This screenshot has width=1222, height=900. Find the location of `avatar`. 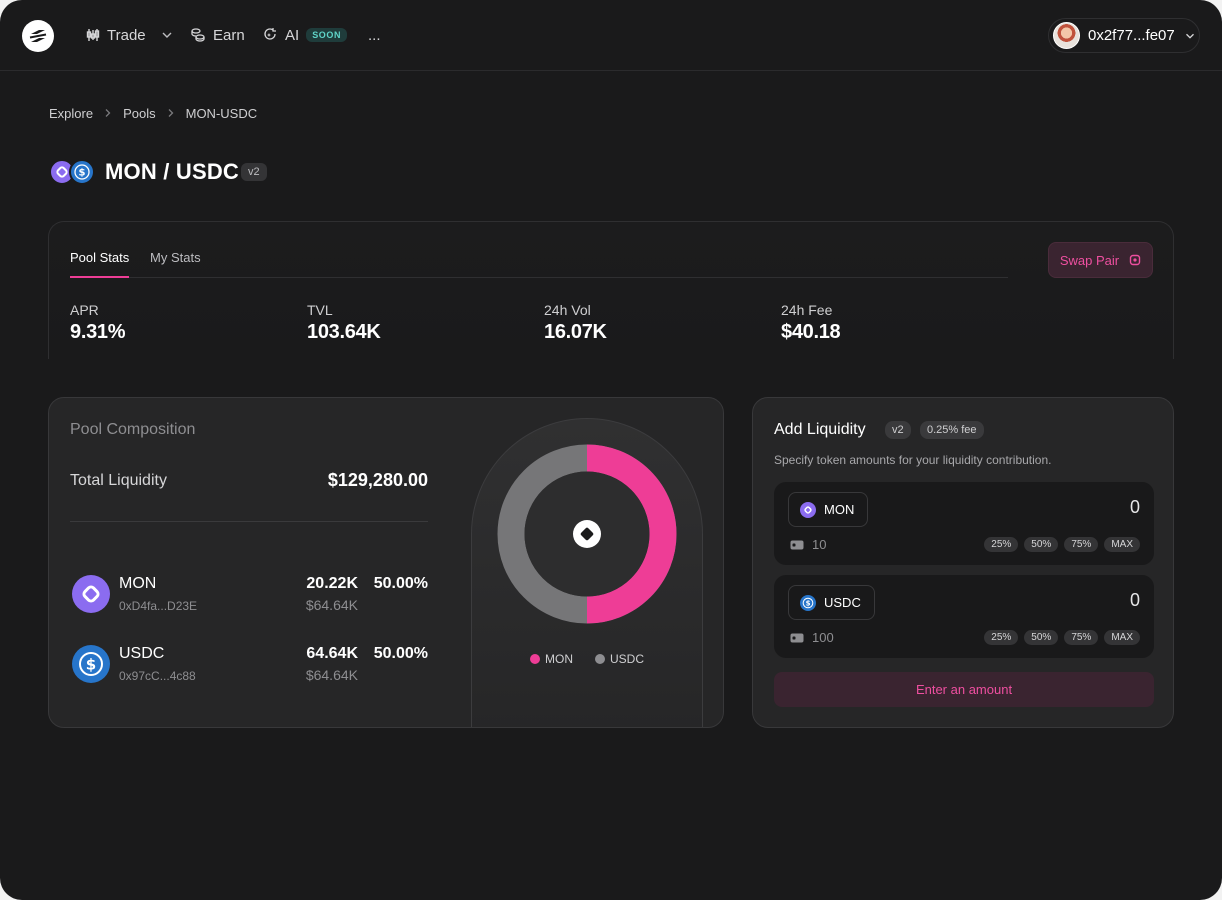

avatar is located at coordinates (1066, 35).